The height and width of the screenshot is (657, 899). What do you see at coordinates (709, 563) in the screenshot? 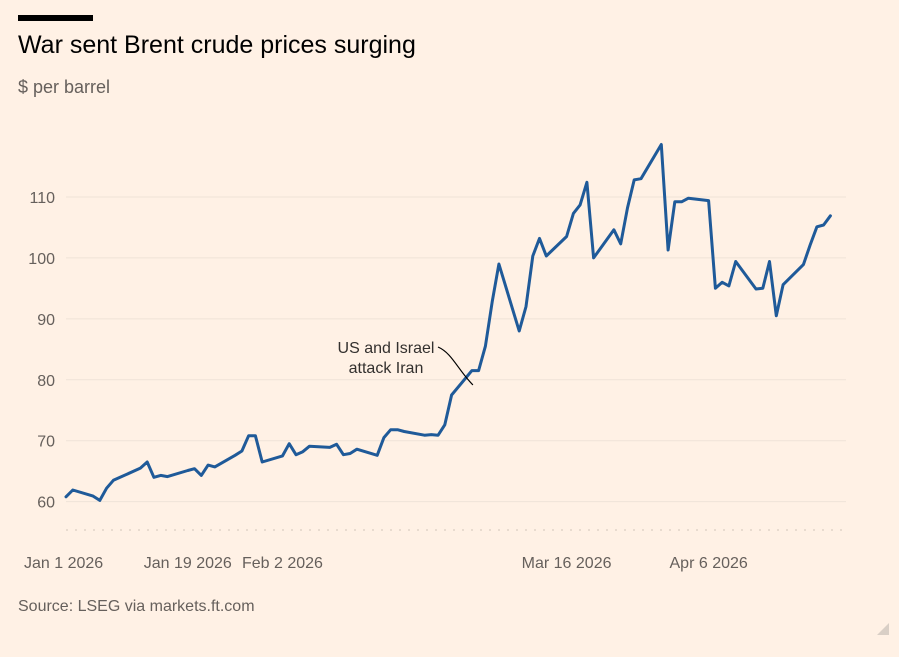
I see `x-tick-label-2026-04-06: Apr 6 2026` at bounding box center [709, 563].